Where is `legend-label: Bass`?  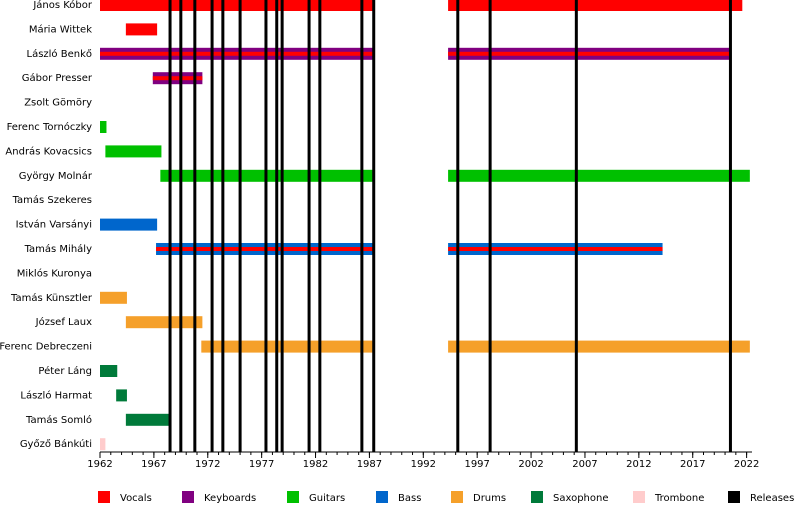 legend-label: Bass is located at coordinates (409, 498).